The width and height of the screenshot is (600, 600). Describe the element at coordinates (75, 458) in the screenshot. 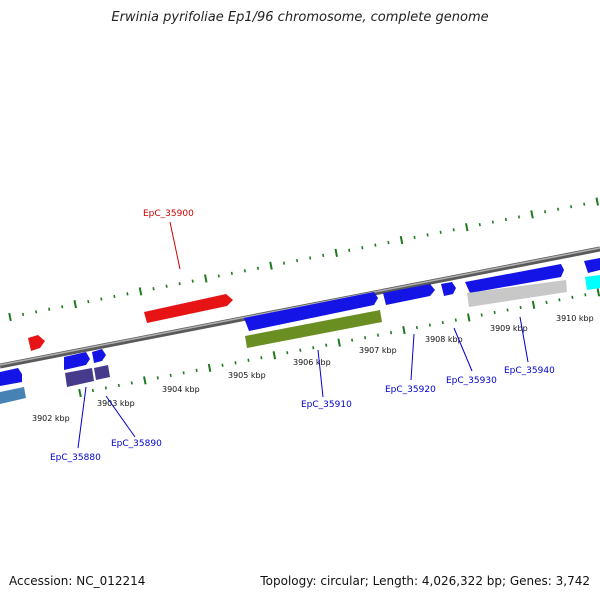

I see `gene-label-epc-35880: EpC_35880` at that location.